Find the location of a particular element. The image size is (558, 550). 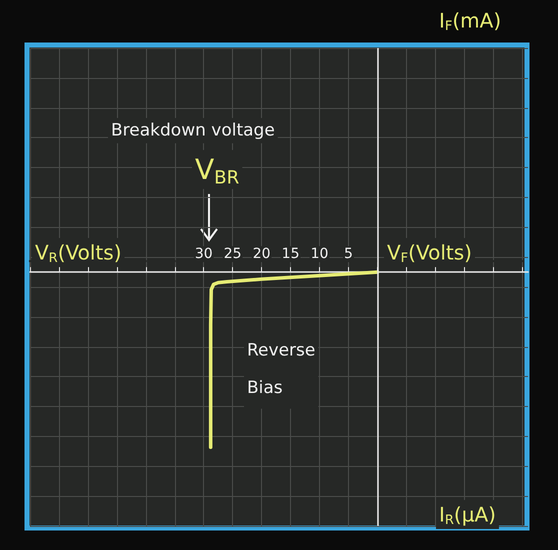

x-tick-label: 20 is located at coordinates (261, 254).